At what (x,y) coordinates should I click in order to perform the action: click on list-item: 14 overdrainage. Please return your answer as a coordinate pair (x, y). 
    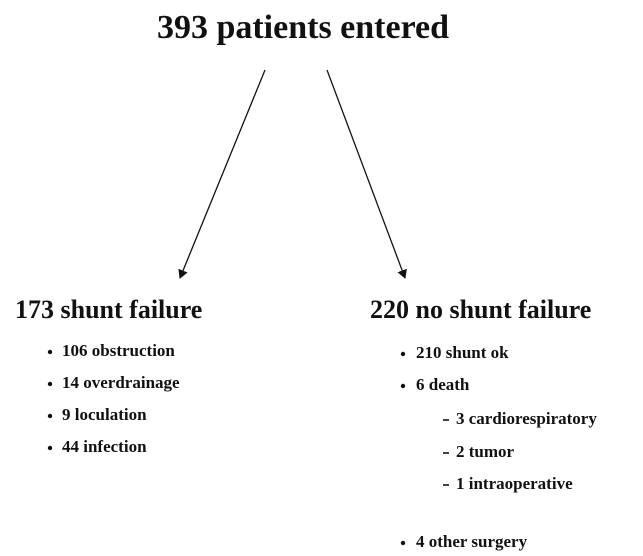
    Looking at the image, I should click on (121, 382).